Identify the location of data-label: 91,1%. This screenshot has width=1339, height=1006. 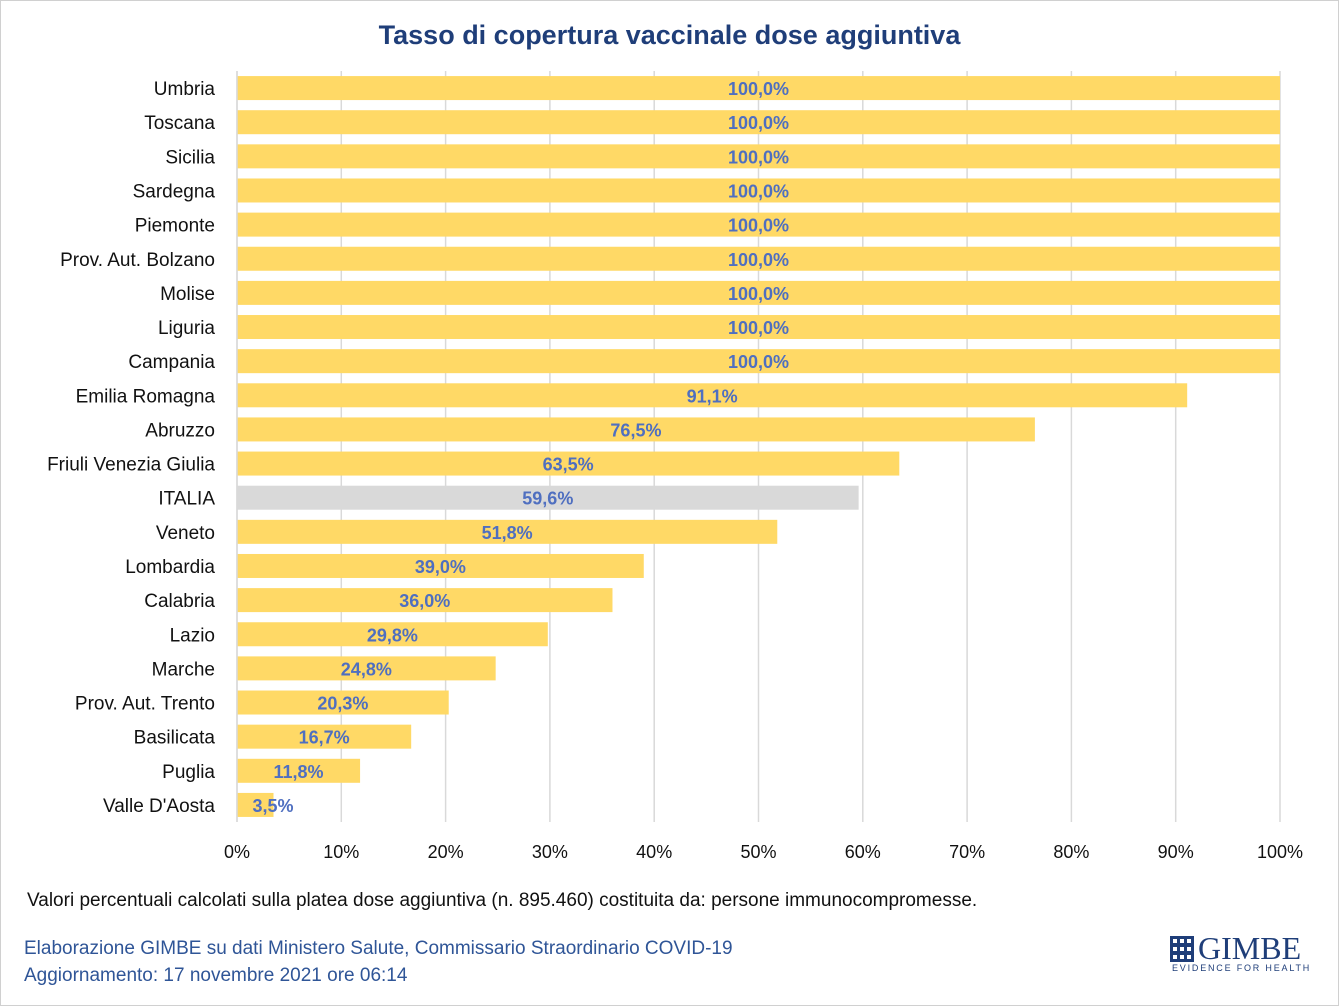
(712, 396).